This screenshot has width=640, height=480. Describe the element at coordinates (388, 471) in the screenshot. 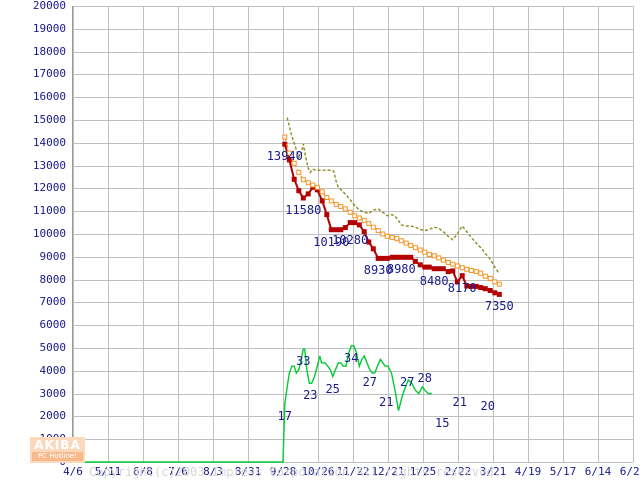

I see `x-tick-label: 12/21` at that location.